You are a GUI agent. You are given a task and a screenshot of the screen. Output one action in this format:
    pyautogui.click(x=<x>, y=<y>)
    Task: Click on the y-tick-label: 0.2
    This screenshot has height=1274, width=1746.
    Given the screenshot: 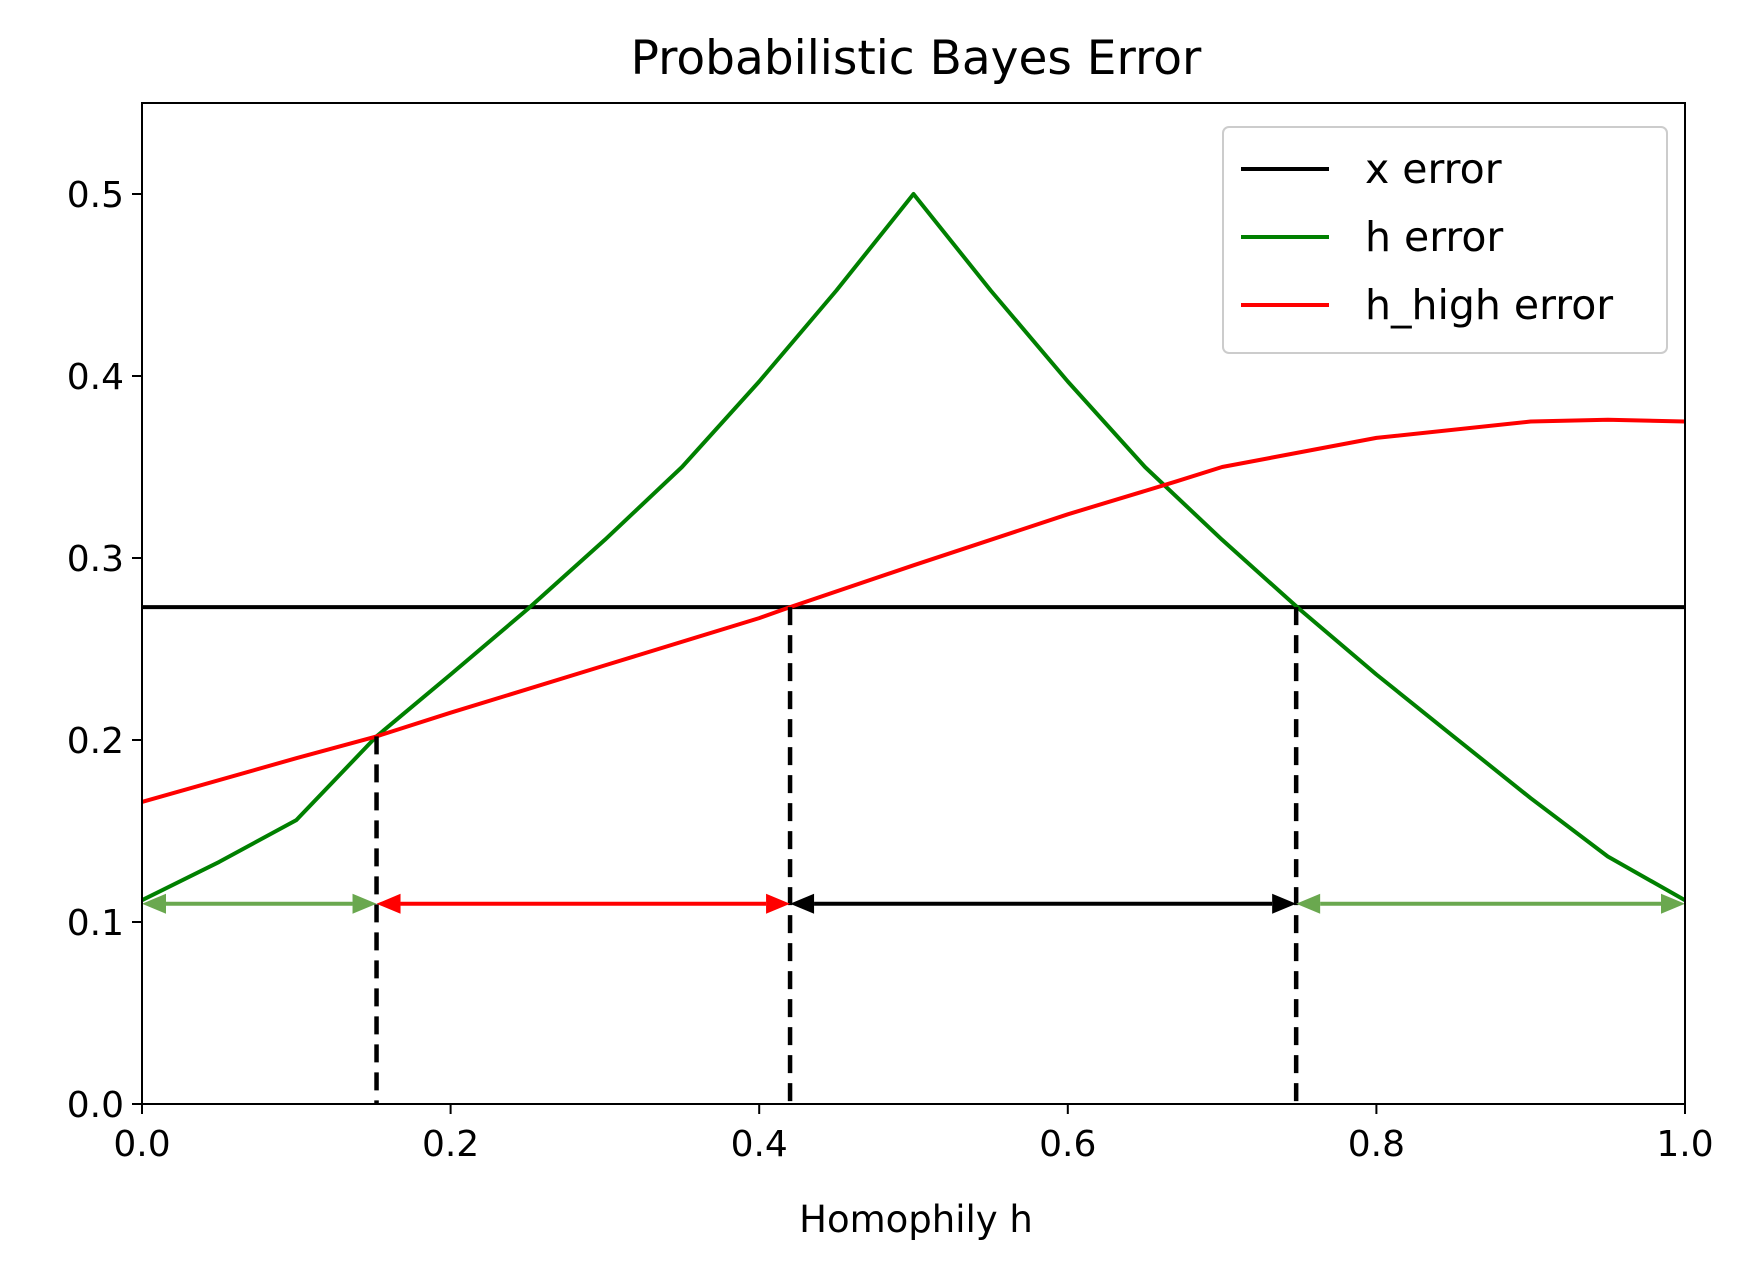 What is the action you would take?
    pyautogui.click(x=95, y=741)
    